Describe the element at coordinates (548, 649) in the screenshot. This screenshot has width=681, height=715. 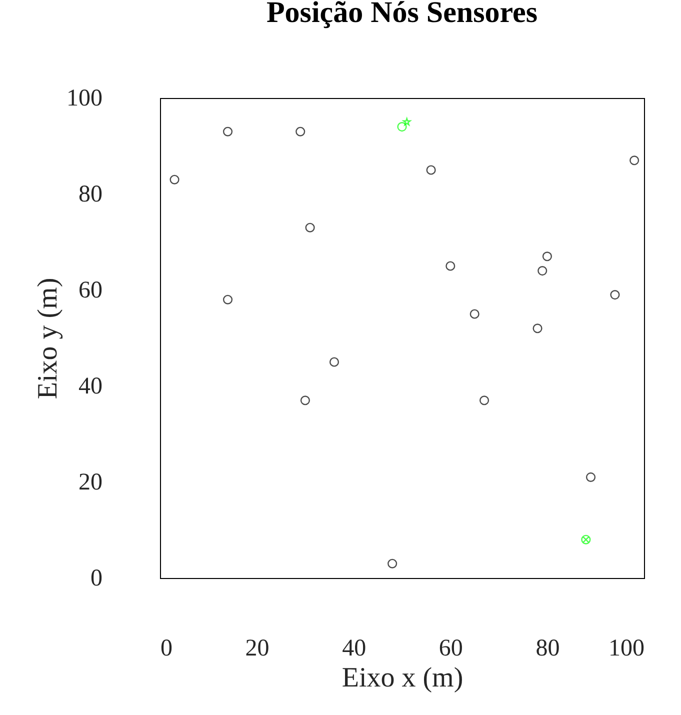
I see `x-tick-label: 80` at that location.